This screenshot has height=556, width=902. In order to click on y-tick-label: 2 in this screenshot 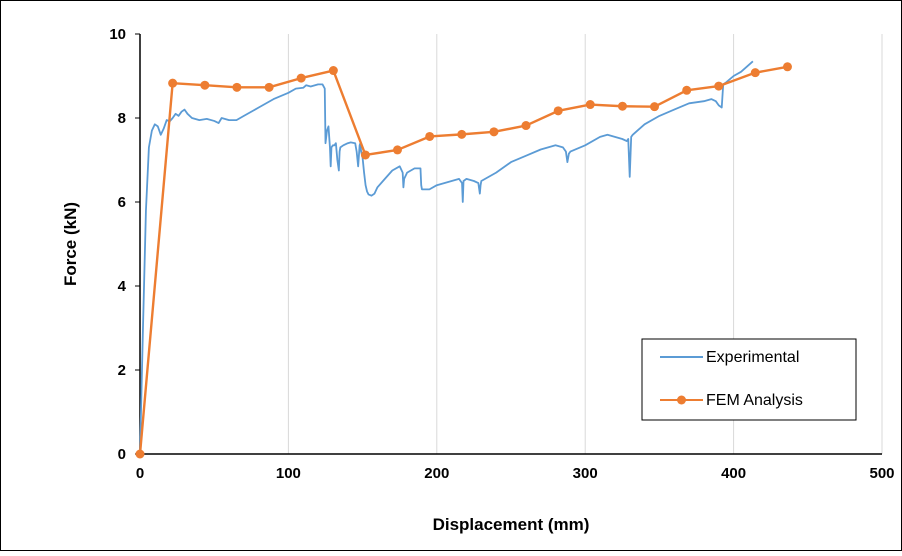, I will do `click(122, 370)`.